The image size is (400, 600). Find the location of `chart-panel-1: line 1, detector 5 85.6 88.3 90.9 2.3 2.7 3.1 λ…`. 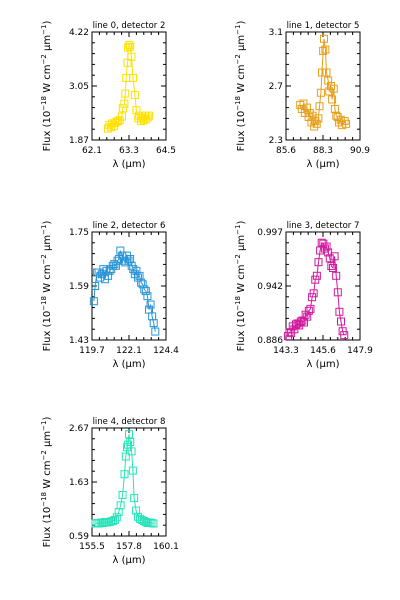

chart-panel-1: line 1, detector 5 85.6 88.3 90.9 2.3 2.7 3.1 λ… is located at coordinates (302, 95).